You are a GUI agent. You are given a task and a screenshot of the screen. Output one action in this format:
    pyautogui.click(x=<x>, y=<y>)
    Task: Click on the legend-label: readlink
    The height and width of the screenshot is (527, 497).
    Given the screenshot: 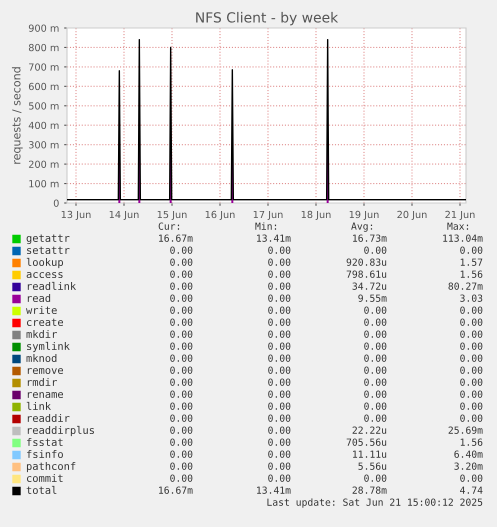 What is the action you would take?
    pyautogui.click(x=52, y=286)
    